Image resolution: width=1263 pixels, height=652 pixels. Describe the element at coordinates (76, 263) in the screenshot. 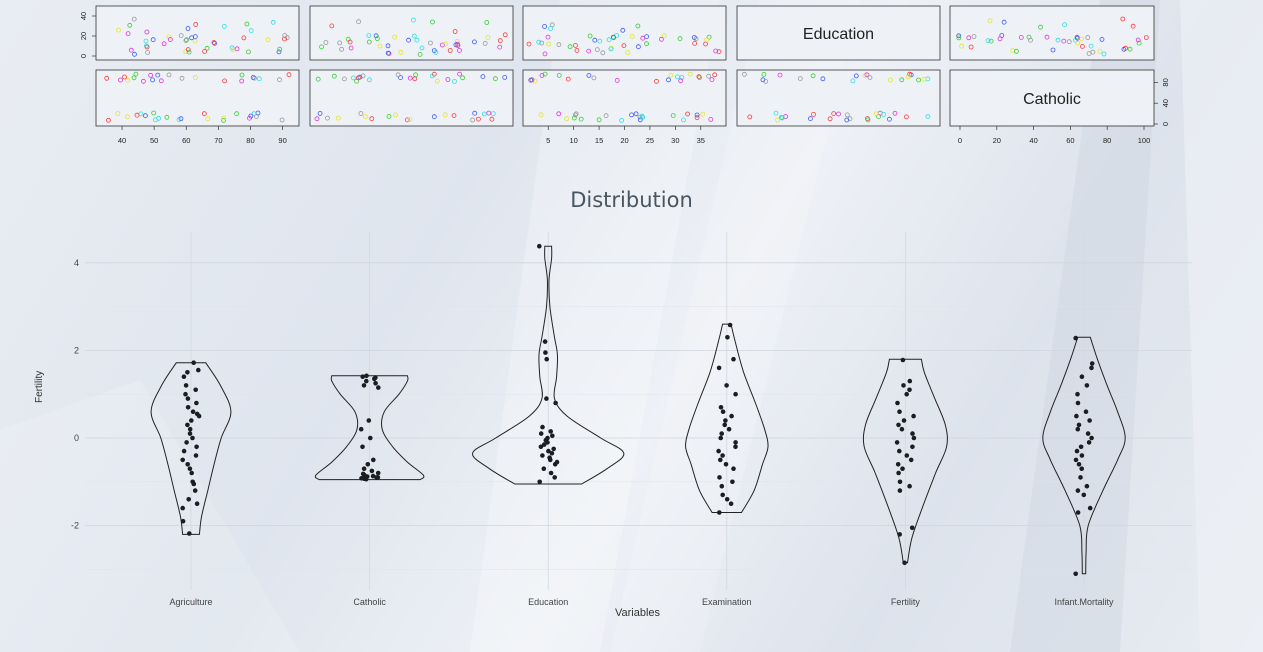

I see `y-tick-label: 4` at that location.